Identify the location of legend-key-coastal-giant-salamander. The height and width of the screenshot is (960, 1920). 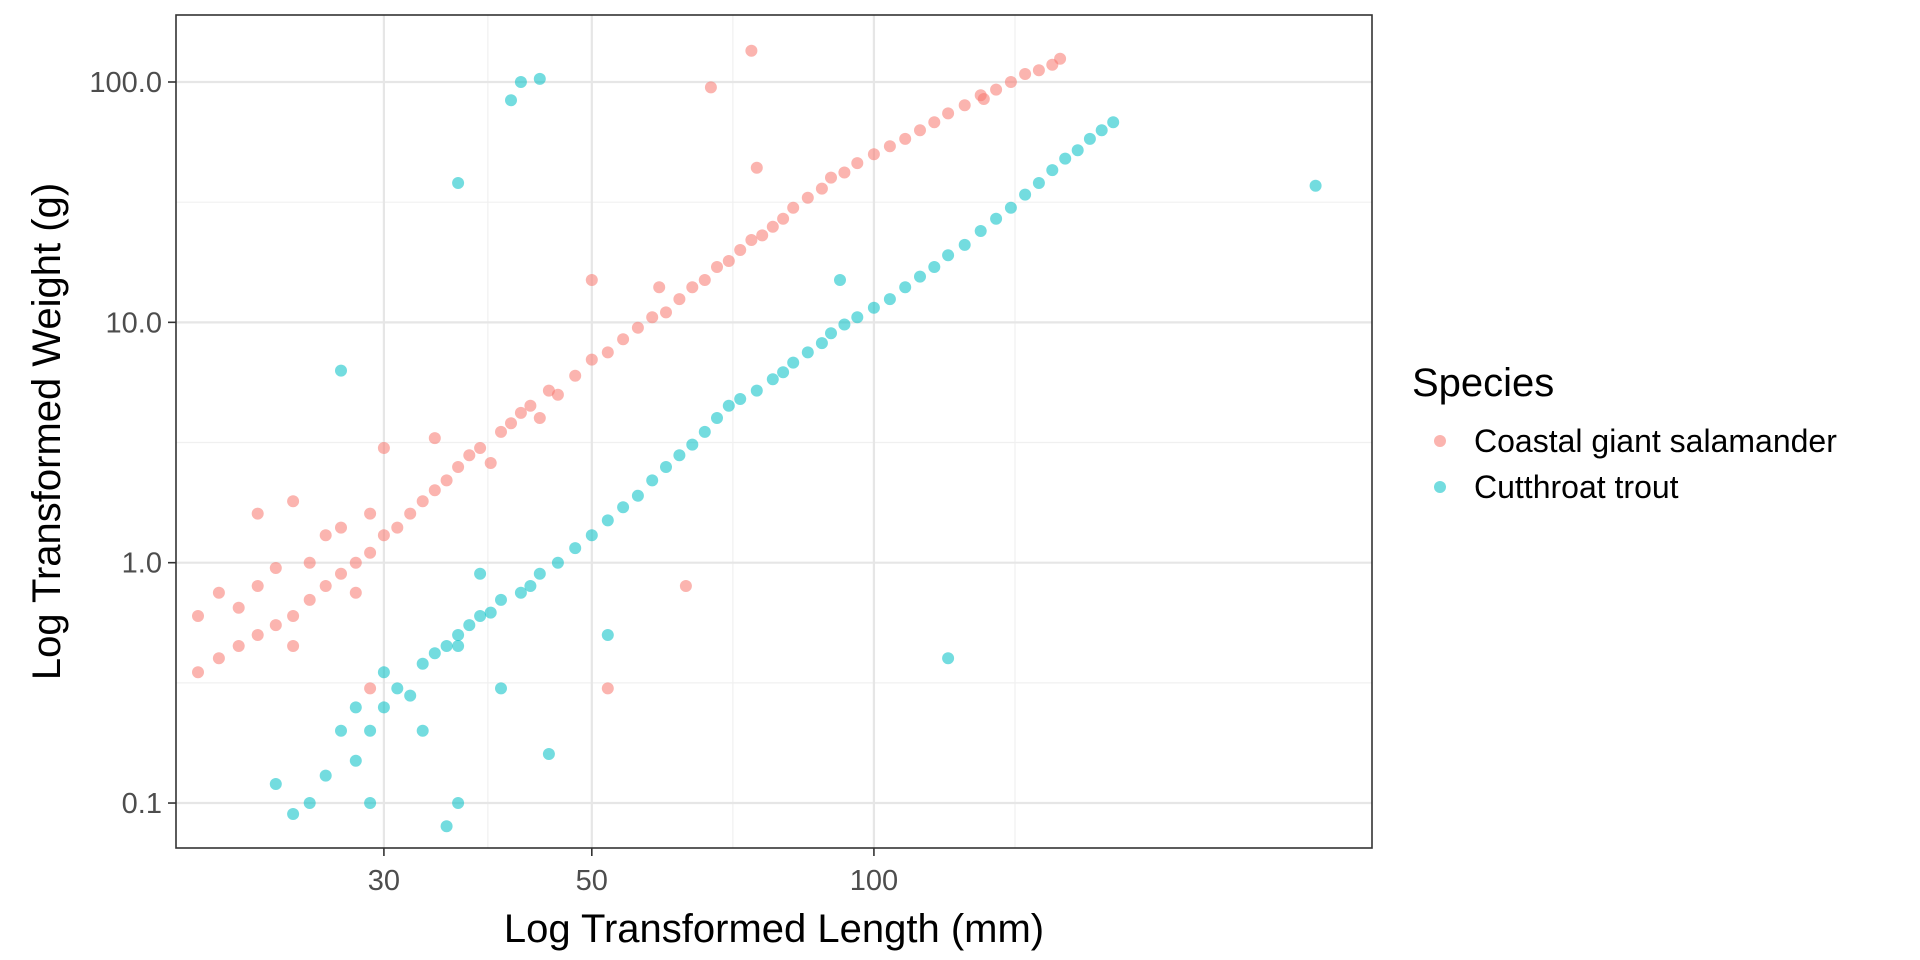
(1440, 441).